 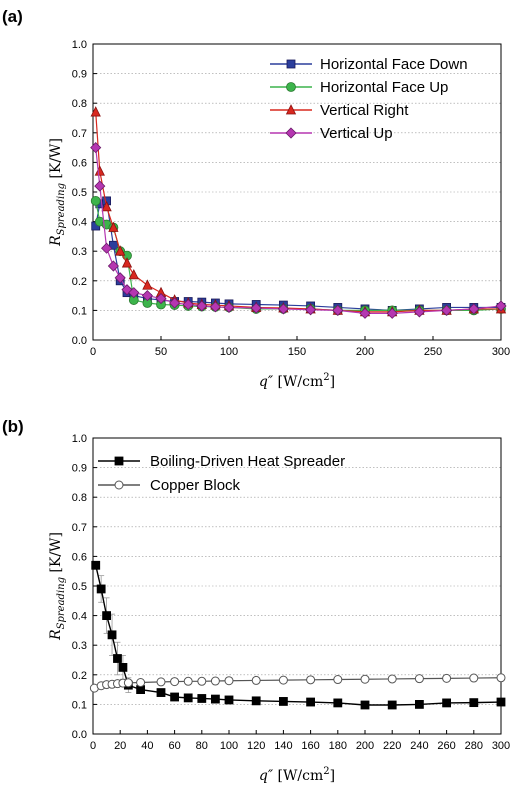 I want to click on legend-label: Horizontal Face Up, so click(x=384, y=87).